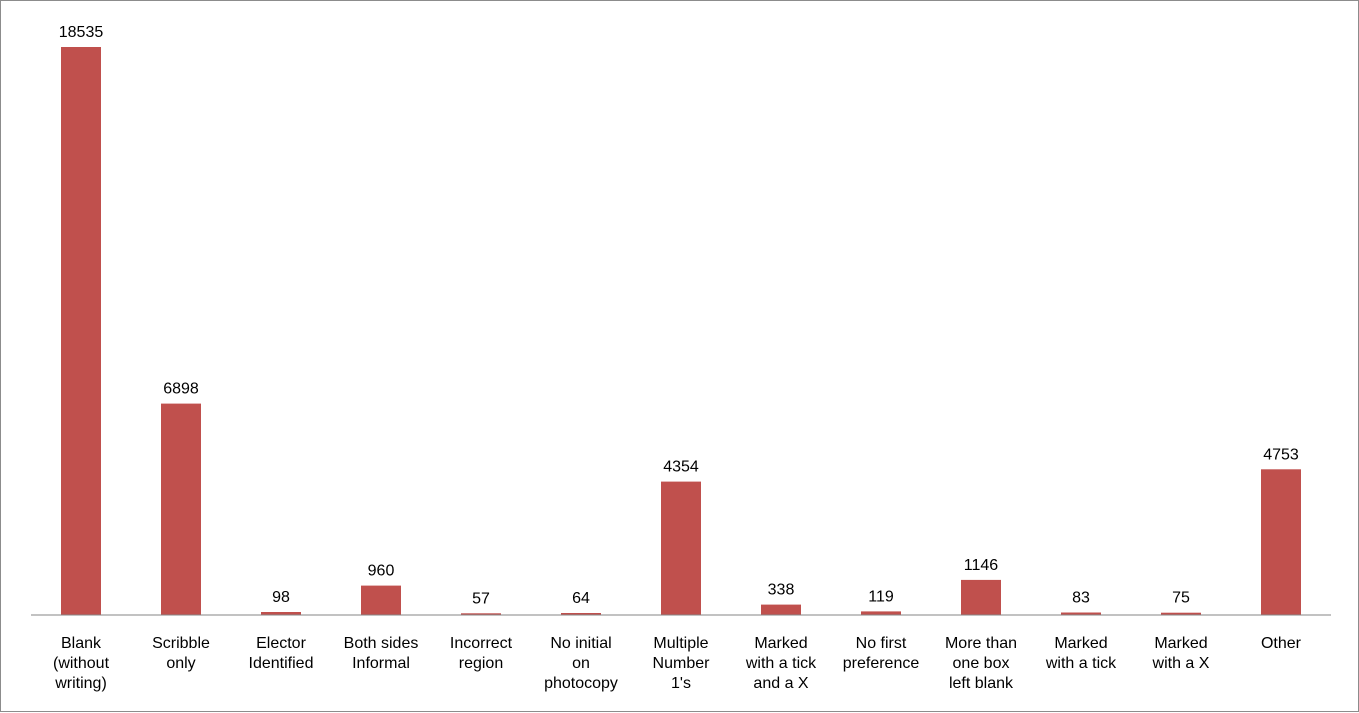 This screenshot has width=1359, height=713. What do you see at coordinates (1281, 454) in the screenshot?
I see `data-label-12: 4753` at bounding box center [1281, 454].